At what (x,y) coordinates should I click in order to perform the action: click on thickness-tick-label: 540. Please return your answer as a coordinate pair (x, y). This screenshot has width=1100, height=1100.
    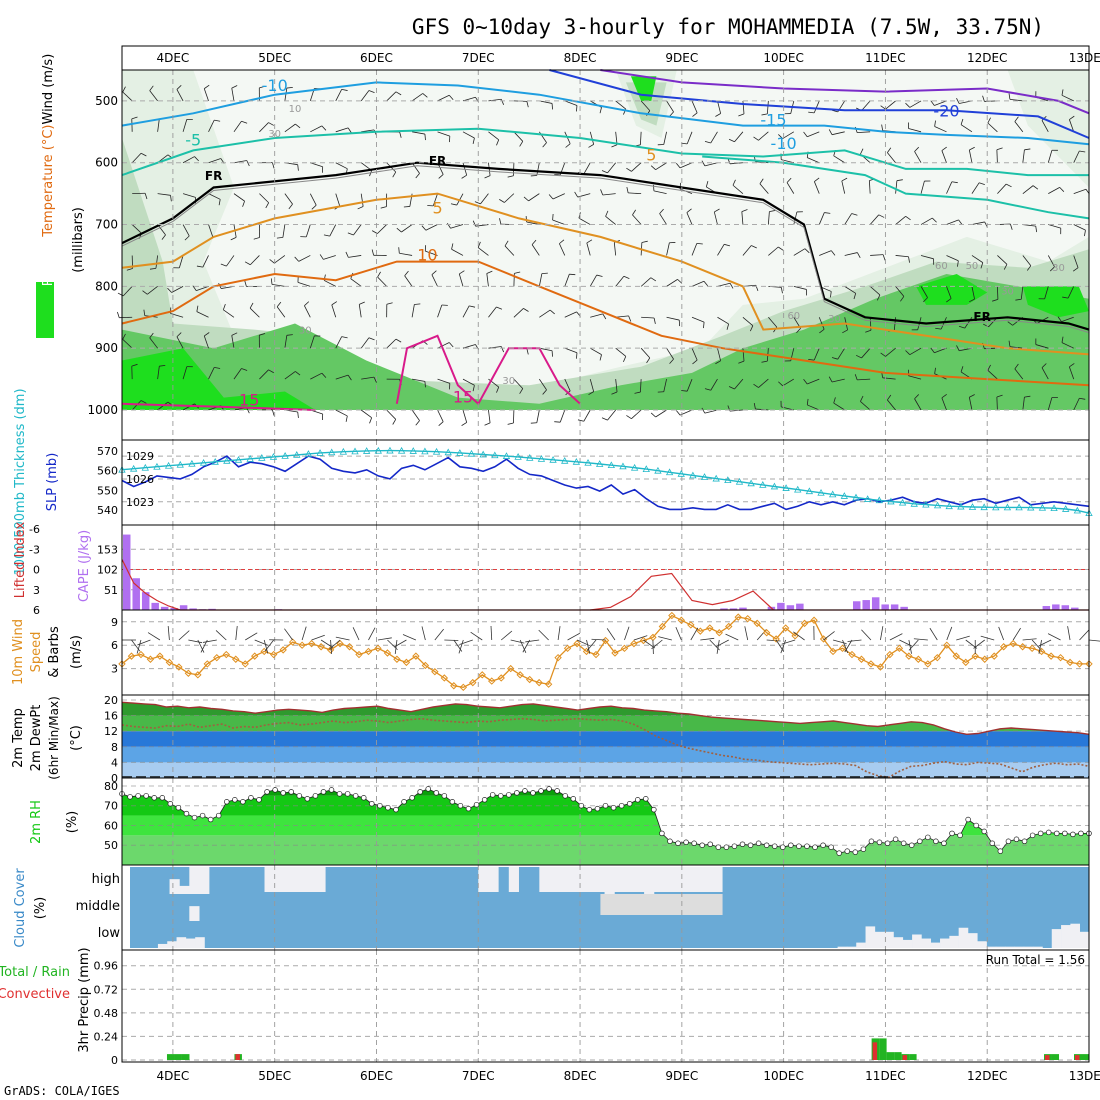
    Looking at the image, I should click on (107, 510).